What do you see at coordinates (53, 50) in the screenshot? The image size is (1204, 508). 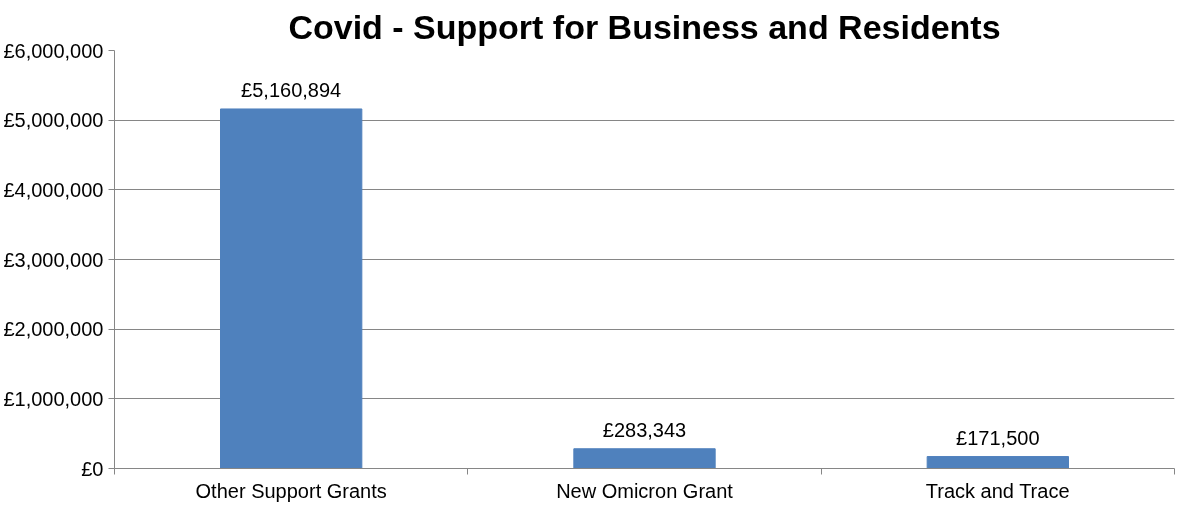 I see `y-tick-label: £6,000,000` at bounding box center [53, 50].